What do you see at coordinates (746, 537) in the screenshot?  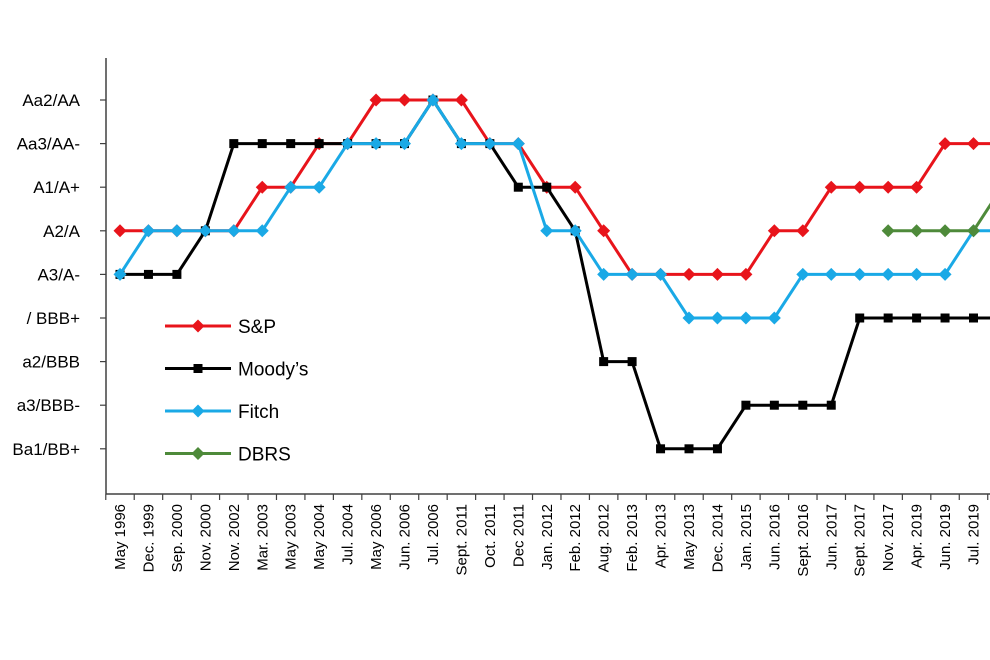 I see `x-tick-label: Jan. 2015` at bounding box center [746, 537].